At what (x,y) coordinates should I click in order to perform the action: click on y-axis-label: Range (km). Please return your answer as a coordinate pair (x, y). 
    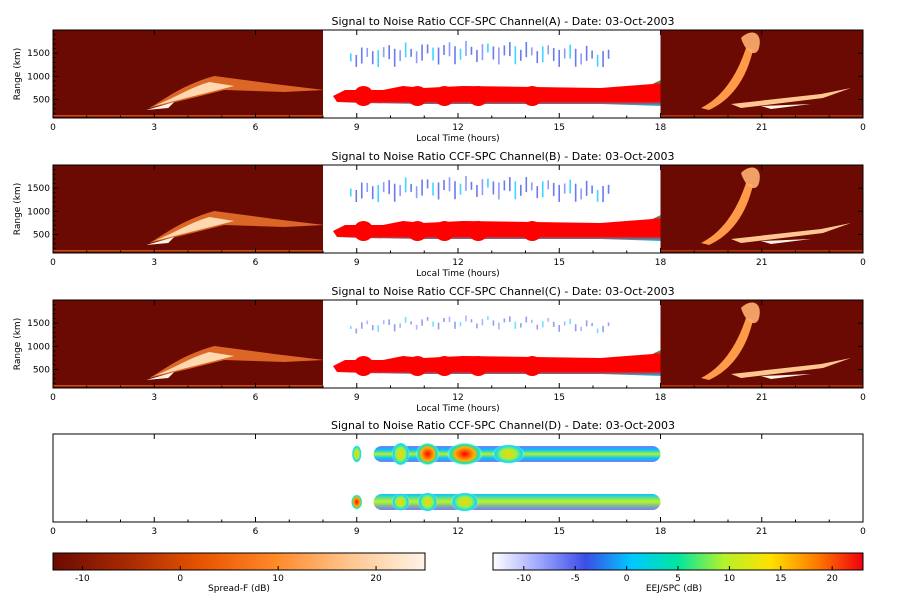
    Looking at the image, I should click on (18, 209).